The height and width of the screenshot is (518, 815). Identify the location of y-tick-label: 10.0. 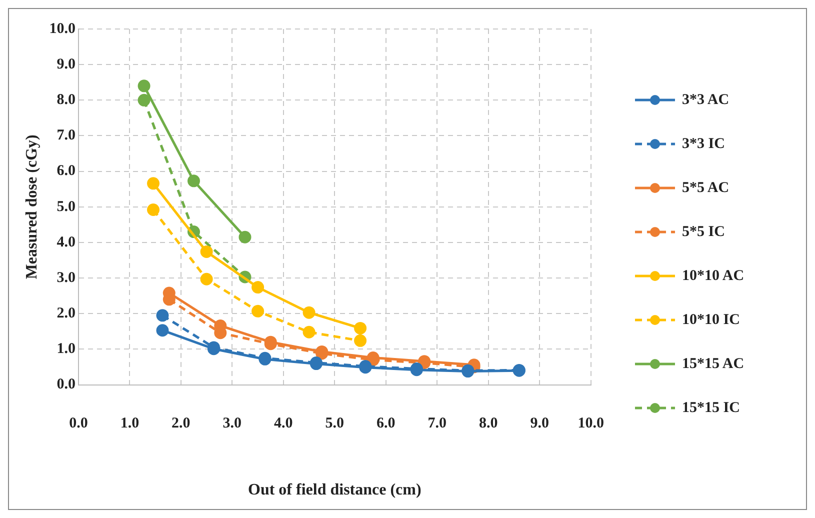
(62, 28).